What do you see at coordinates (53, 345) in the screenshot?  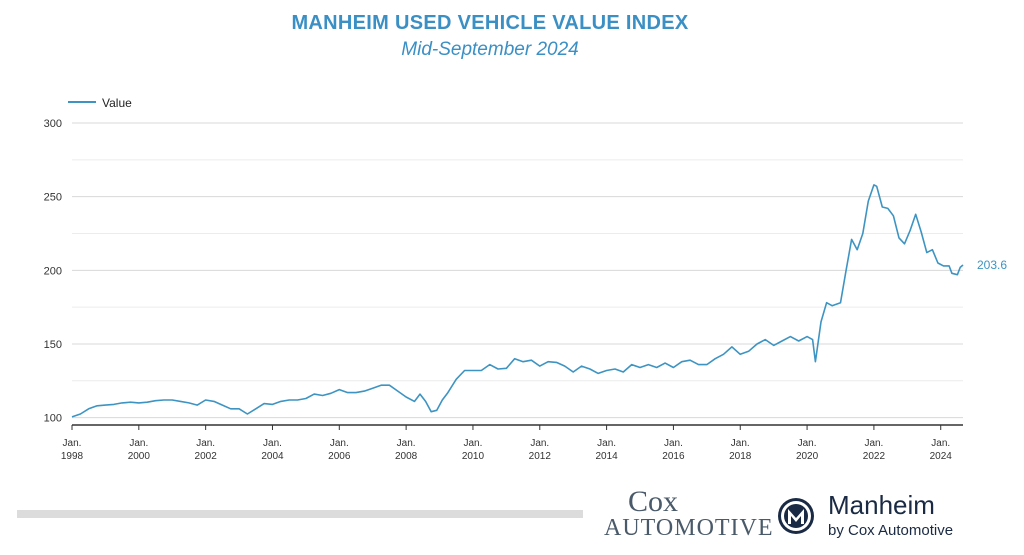 I see `y-tick-label: 150` at bounding box center [53, 345].